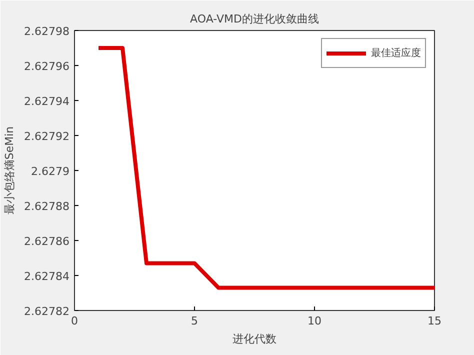 This screenshot has width=474, height=355. Describe the element at coordinates (47, 241) in the screenshot. I see `y-tick-label: 2.62786` at that location.